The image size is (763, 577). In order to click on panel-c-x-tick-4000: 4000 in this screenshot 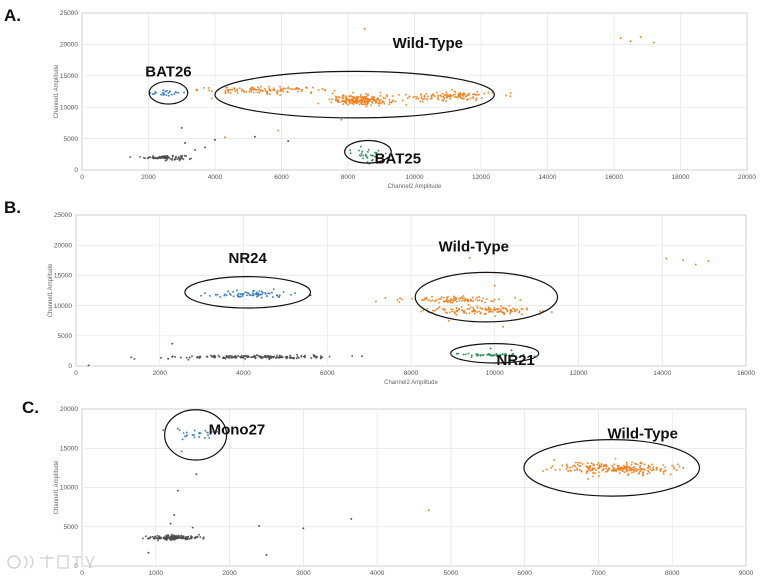, I will do `click(377, 573)`.